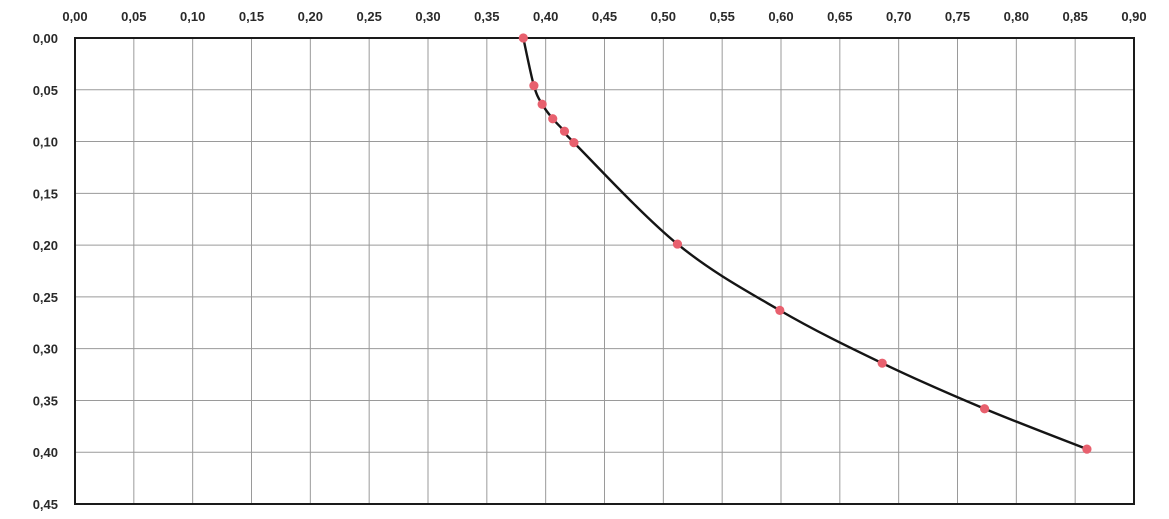 The height and width of the screenshot is (519, 1169). I want to click on y-tick-label: 0,30, so click(45, 349).